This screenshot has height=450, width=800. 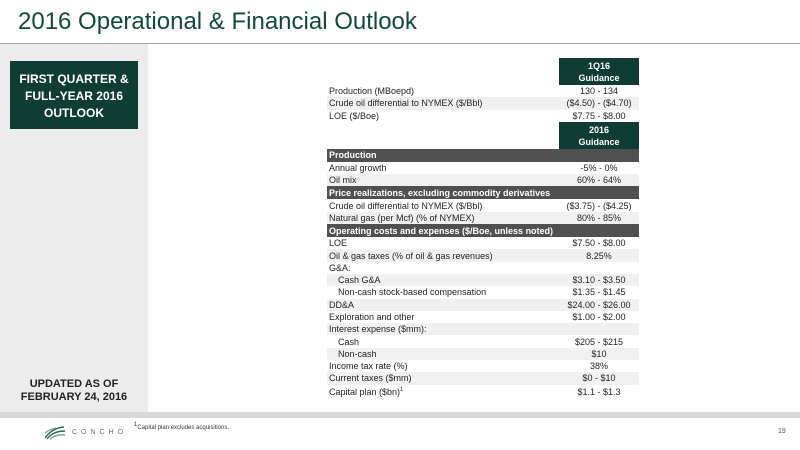 What do you see at coordinates (483, 135) in the screenshot?
I see `fy-header: 2016 Guidance` at bounding box center [483, 135].